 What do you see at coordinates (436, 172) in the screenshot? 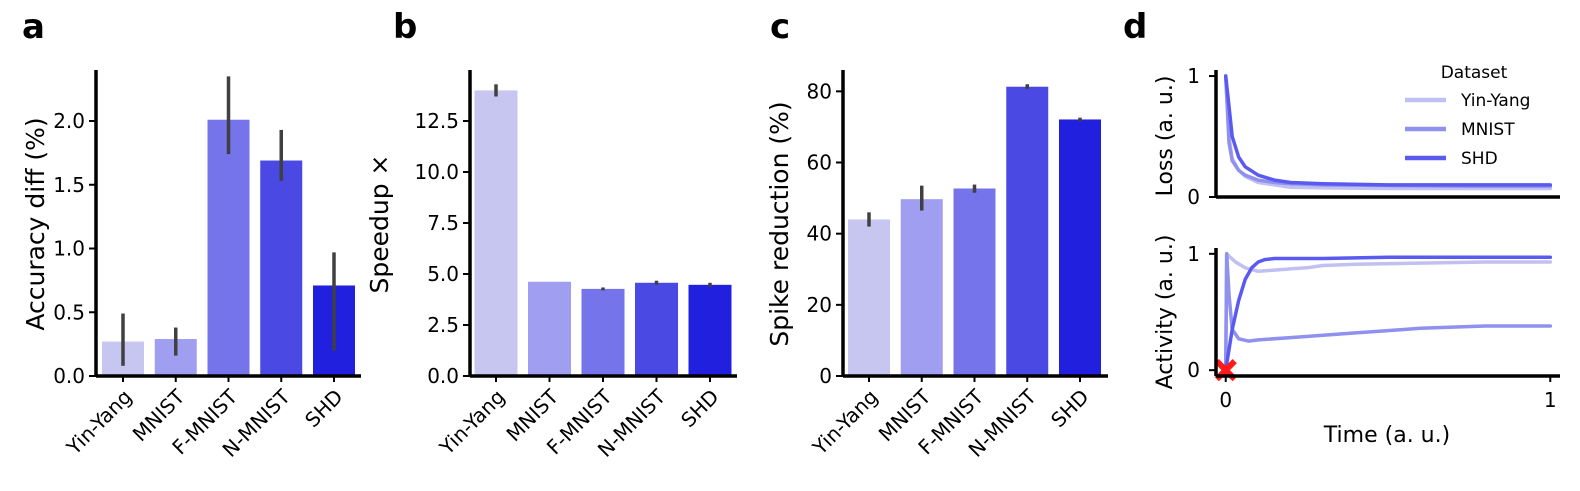
I see `ytick-label: 10.0` at bounding box center [436, 172].